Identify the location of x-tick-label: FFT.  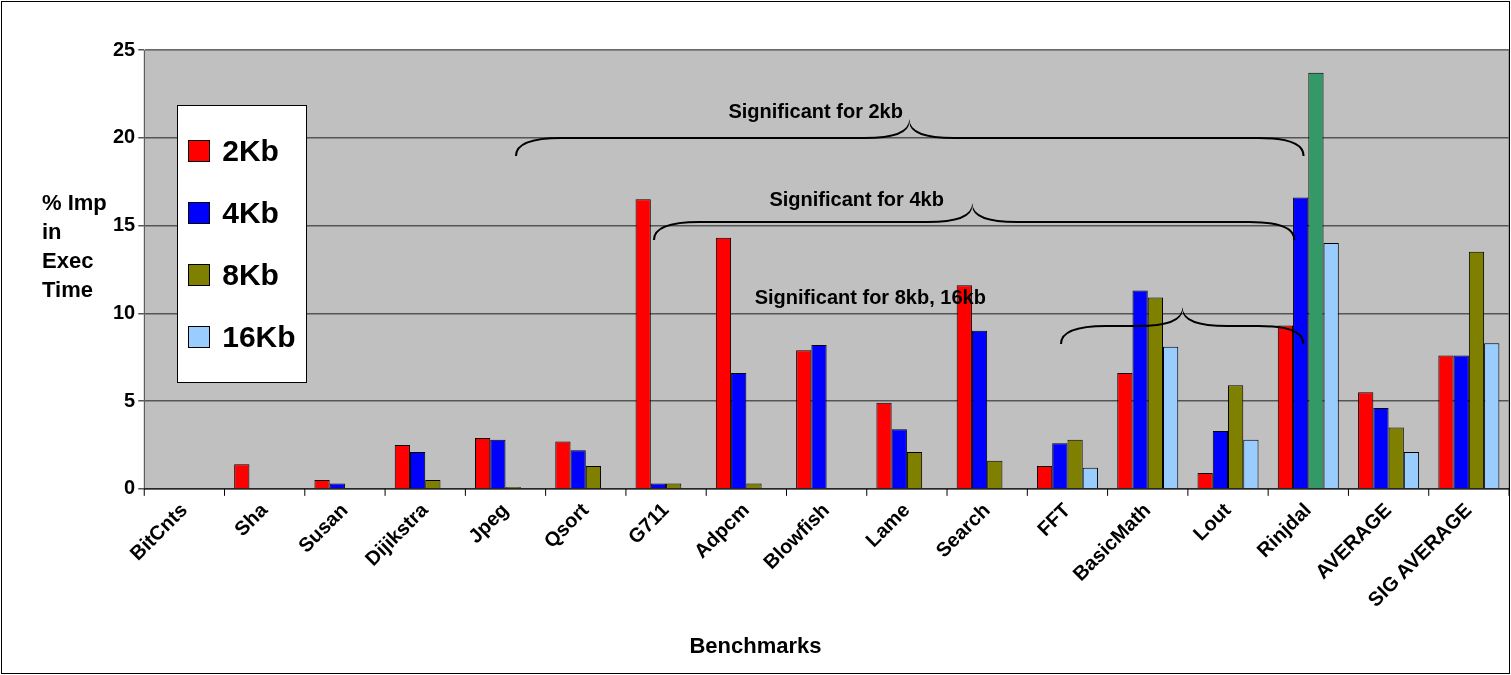
(1053, 519).